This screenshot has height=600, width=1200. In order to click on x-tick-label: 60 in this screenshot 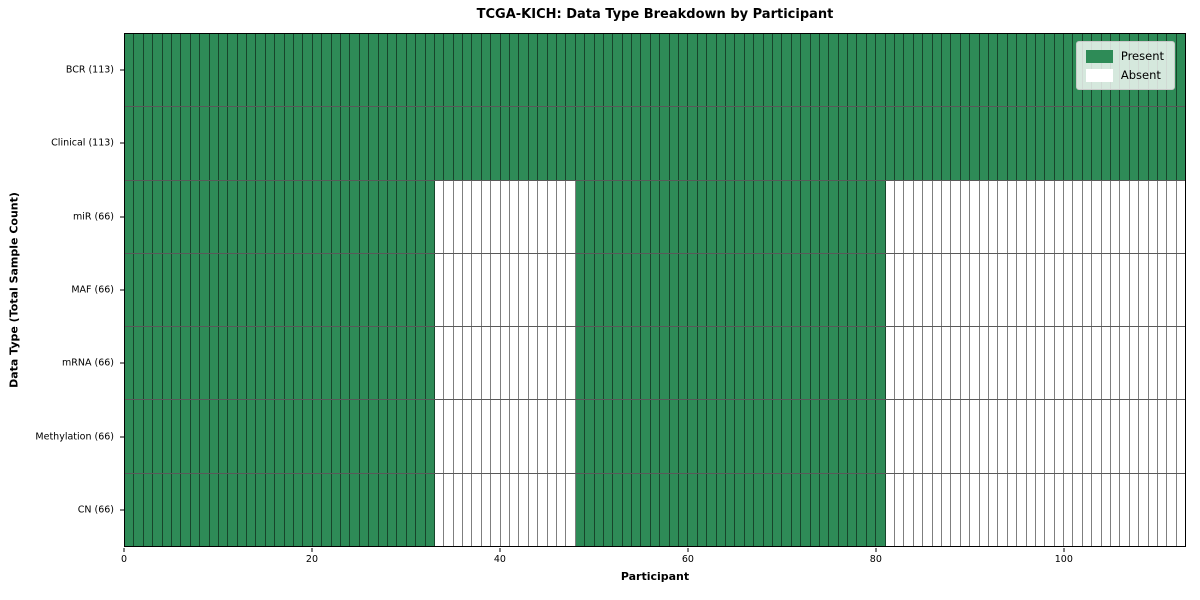, I will do `click(687, 559)`.